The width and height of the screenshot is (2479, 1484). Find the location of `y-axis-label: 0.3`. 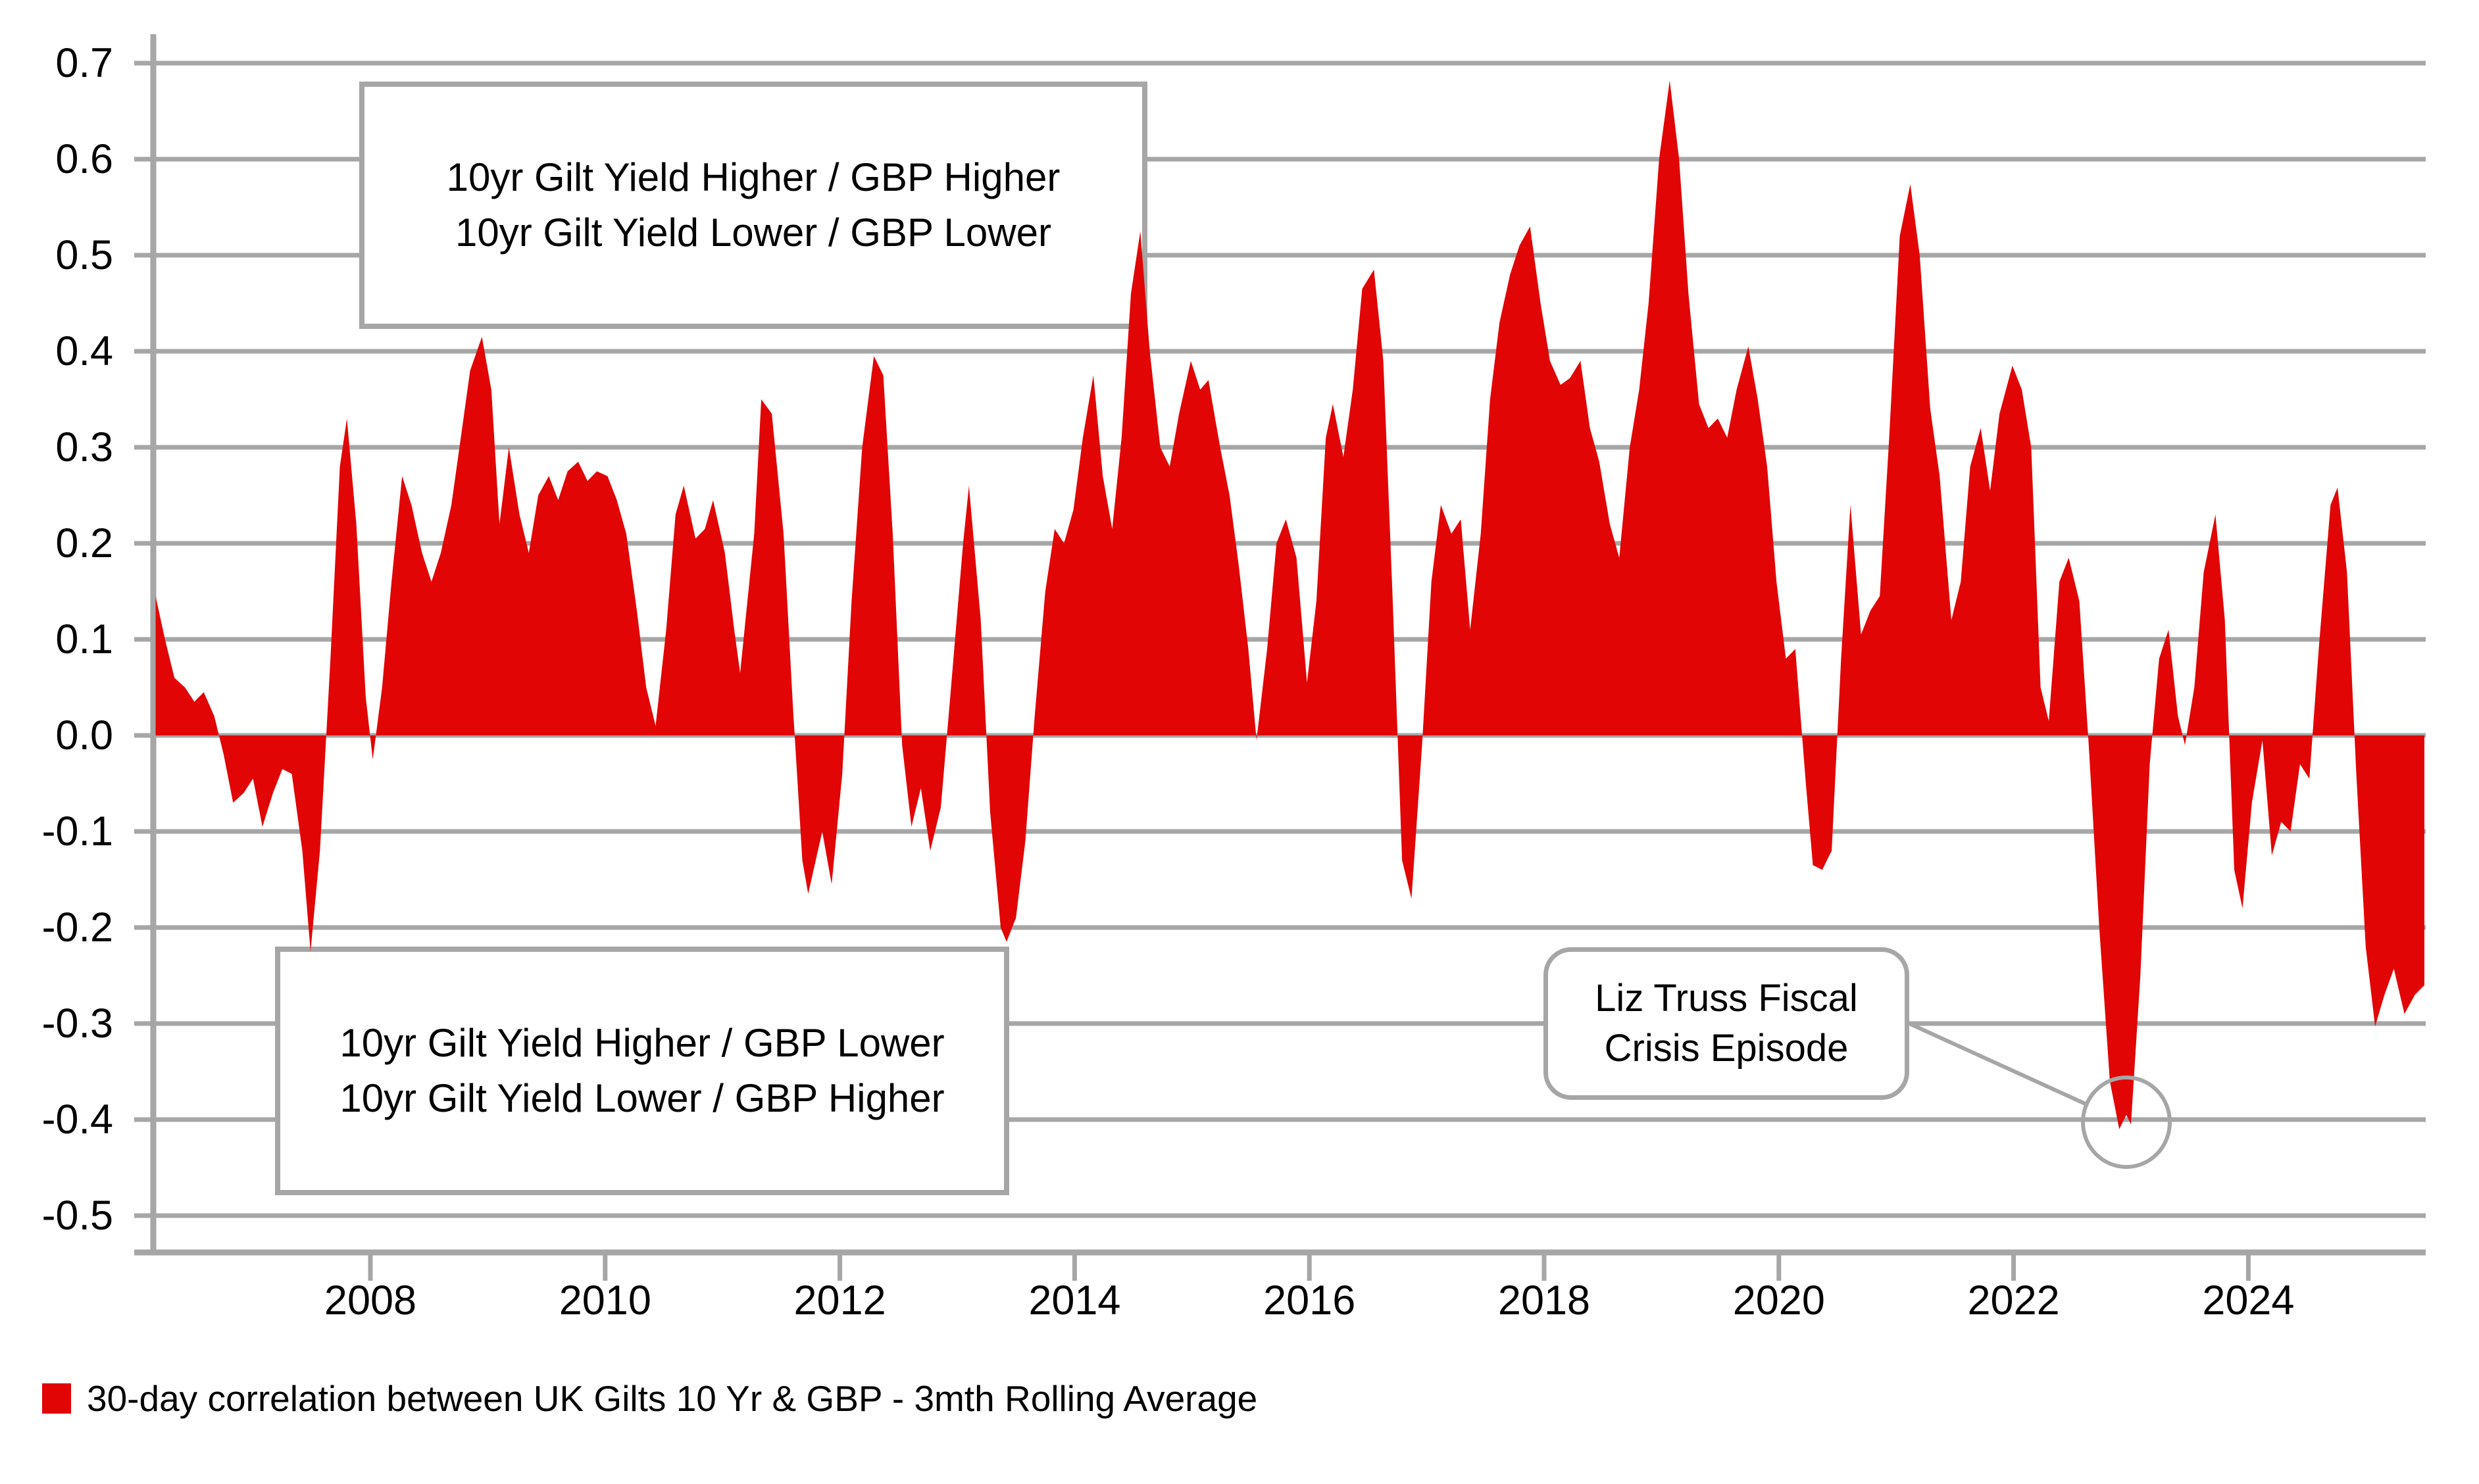

y-axis-label: 0.3 is located at coordinates (84, 447).